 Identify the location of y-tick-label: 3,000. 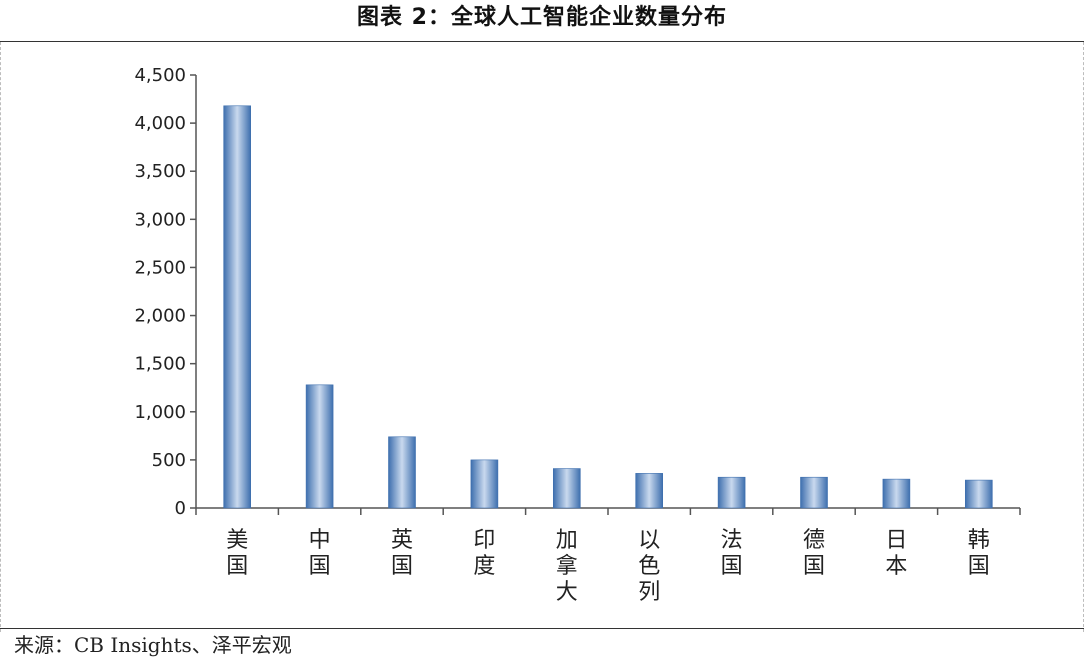
(160, 219).